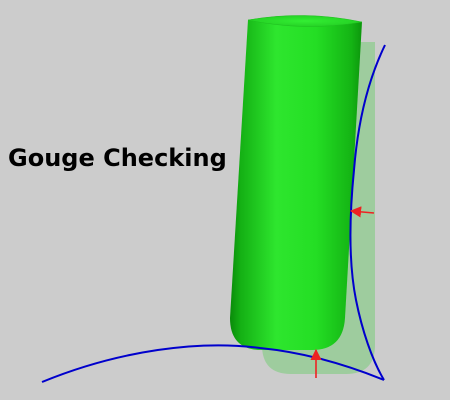  I want to click on side-gouge-arrow, so click(362, 212).